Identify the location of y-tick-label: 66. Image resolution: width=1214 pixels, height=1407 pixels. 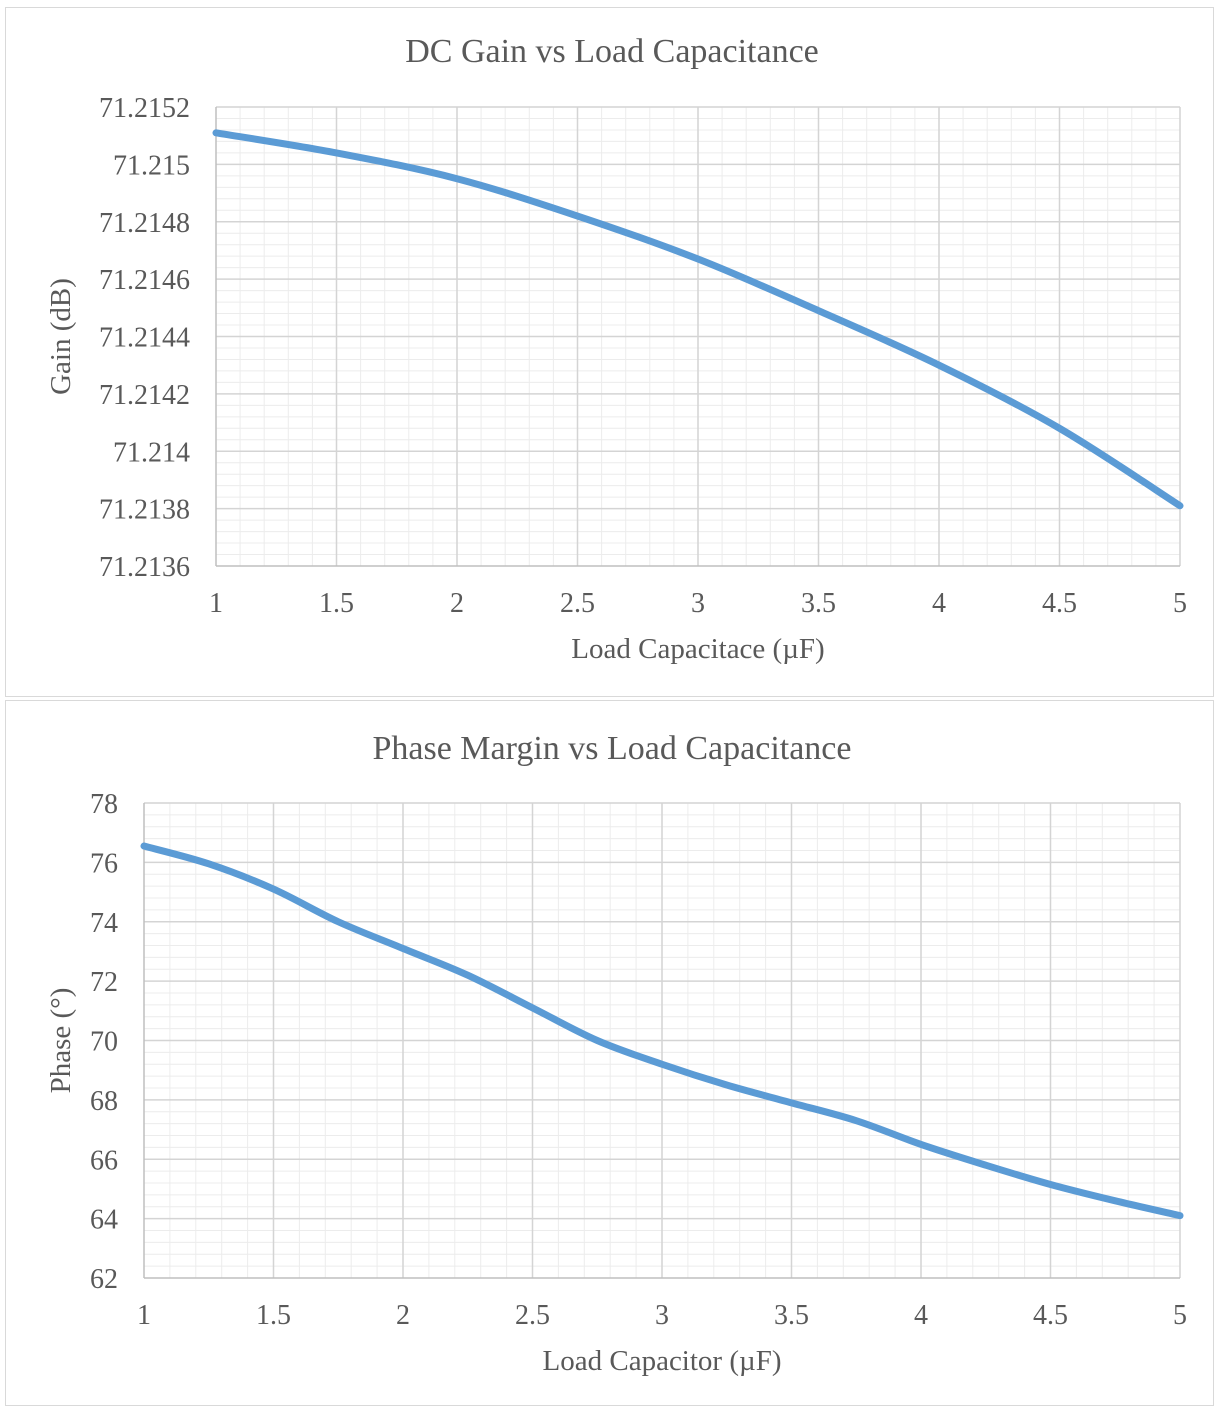
(104, 1160).